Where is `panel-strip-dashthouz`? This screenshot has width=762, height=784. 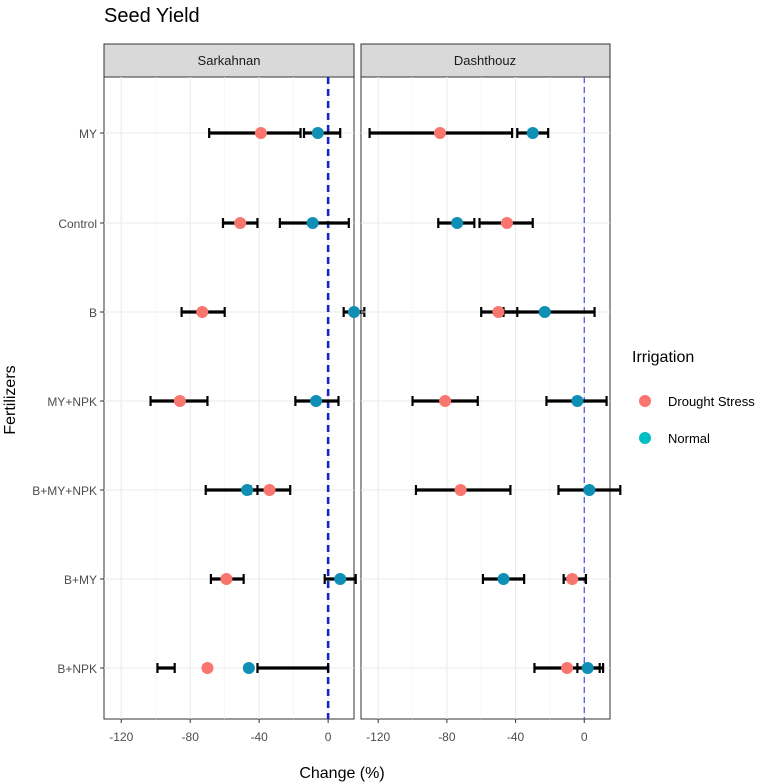
panel-strip-dashthouz is located at coordinates (485, 60).